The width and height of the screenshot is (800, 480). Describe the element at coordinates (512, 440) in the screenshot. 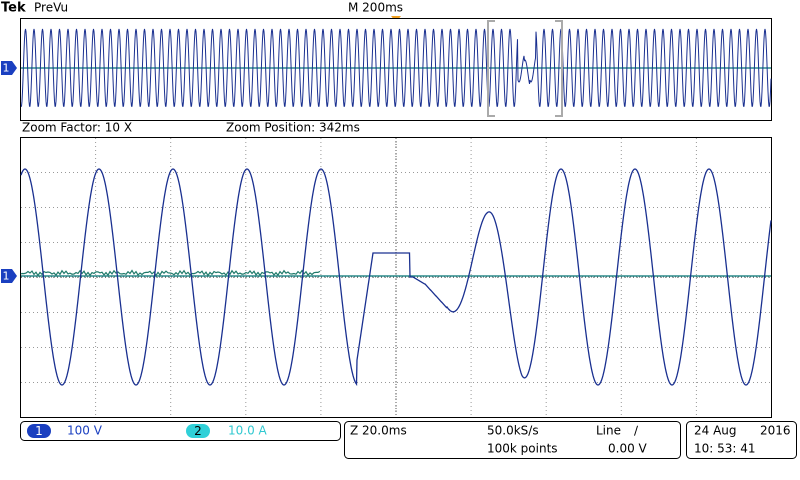

I see `acquisition-box` at that location.